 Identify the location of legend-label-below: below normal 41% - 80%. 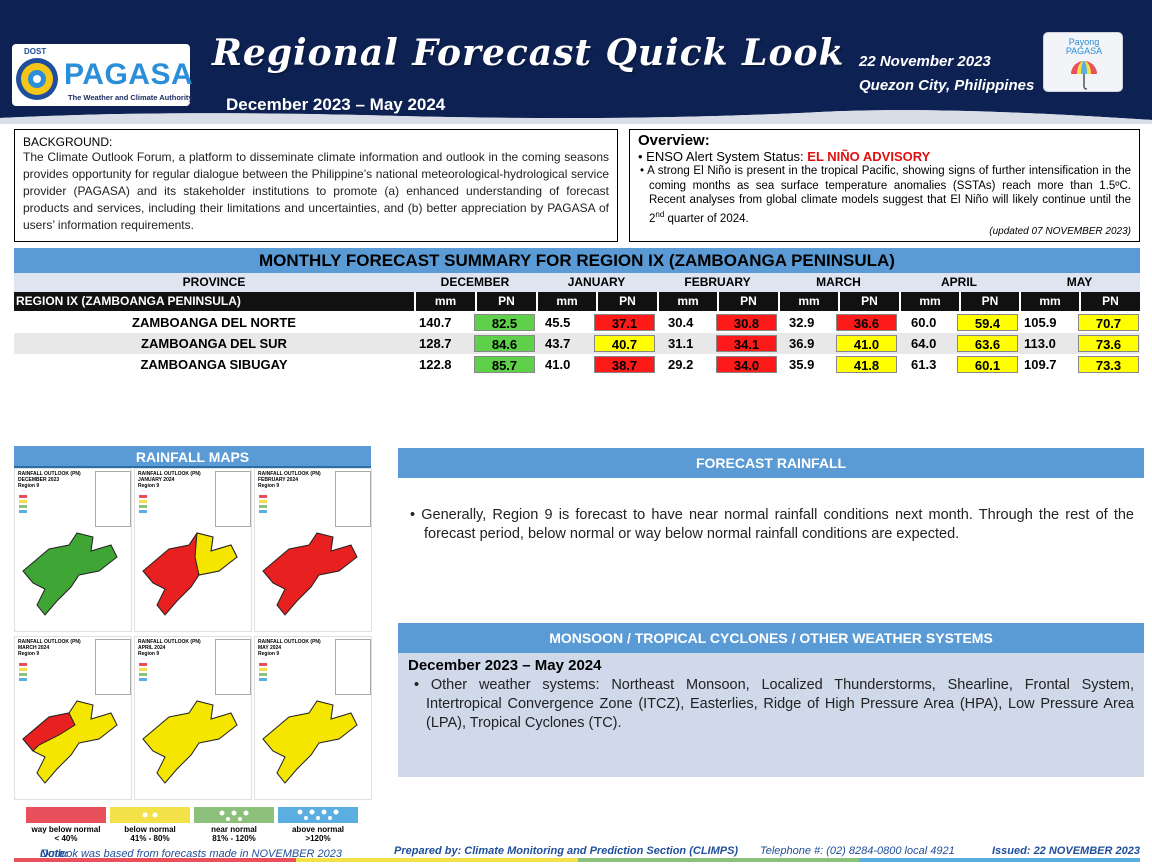
(150, 834).